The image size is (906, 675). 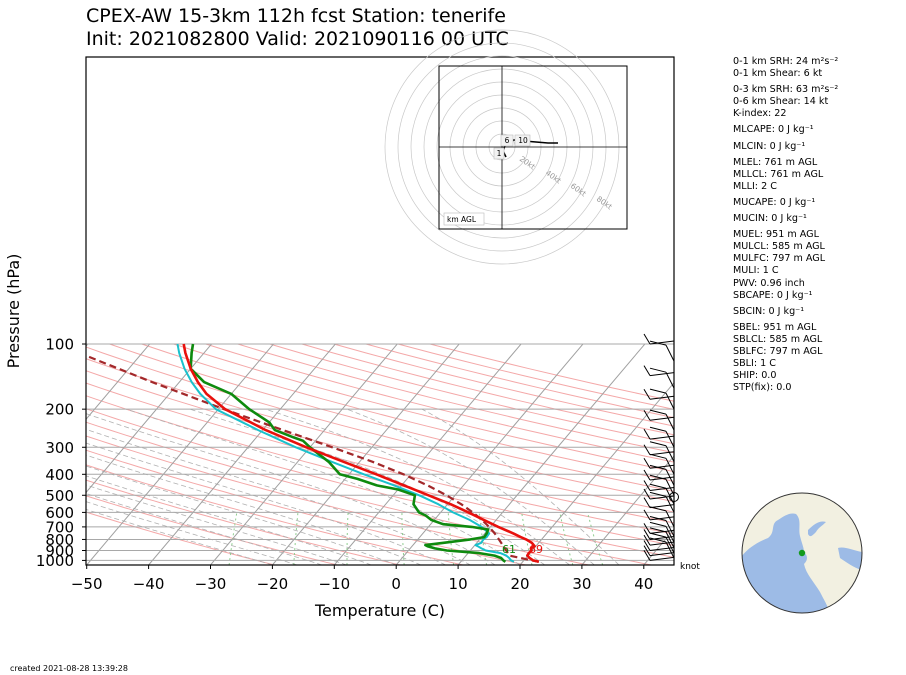 What do you see at coordinates (769, 311) in the screenshot?
I see `index-row: SBCIN: 0 J kg⁻¹` at bounding box center [769, 311].